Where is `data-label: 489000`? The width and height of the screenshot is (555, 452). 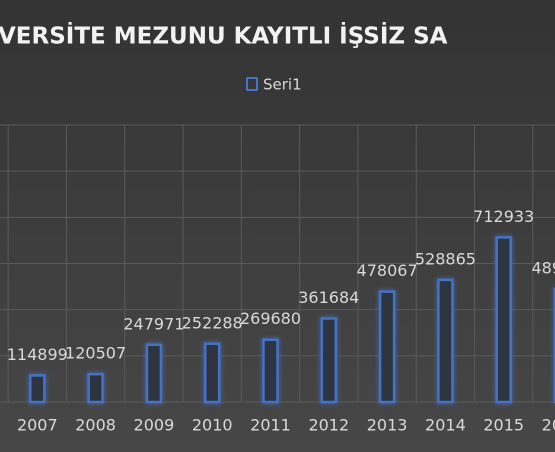 data-label: 489000 is located at coordinates (543, 268).